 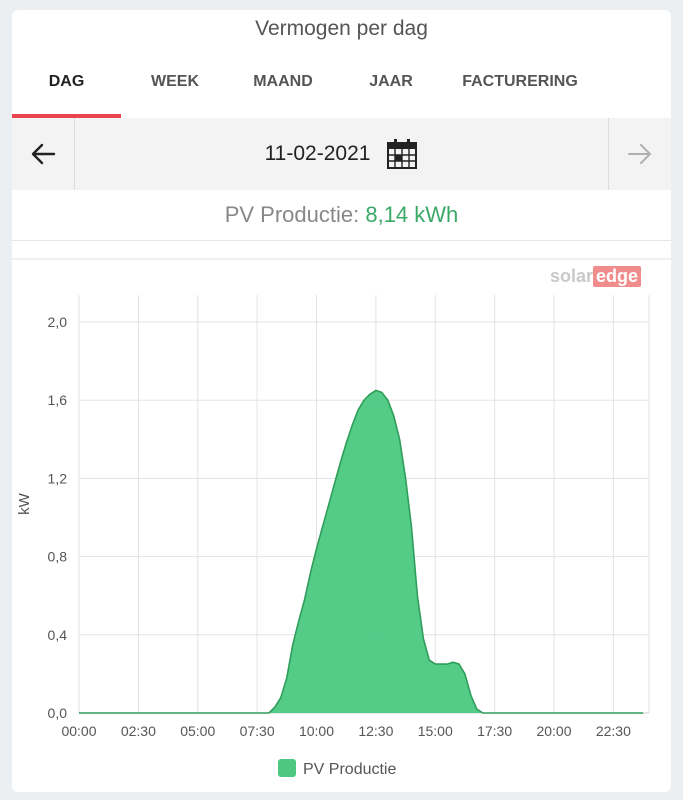 I want to click on y-tick-label: 0,4, so click(x=58, y=635).